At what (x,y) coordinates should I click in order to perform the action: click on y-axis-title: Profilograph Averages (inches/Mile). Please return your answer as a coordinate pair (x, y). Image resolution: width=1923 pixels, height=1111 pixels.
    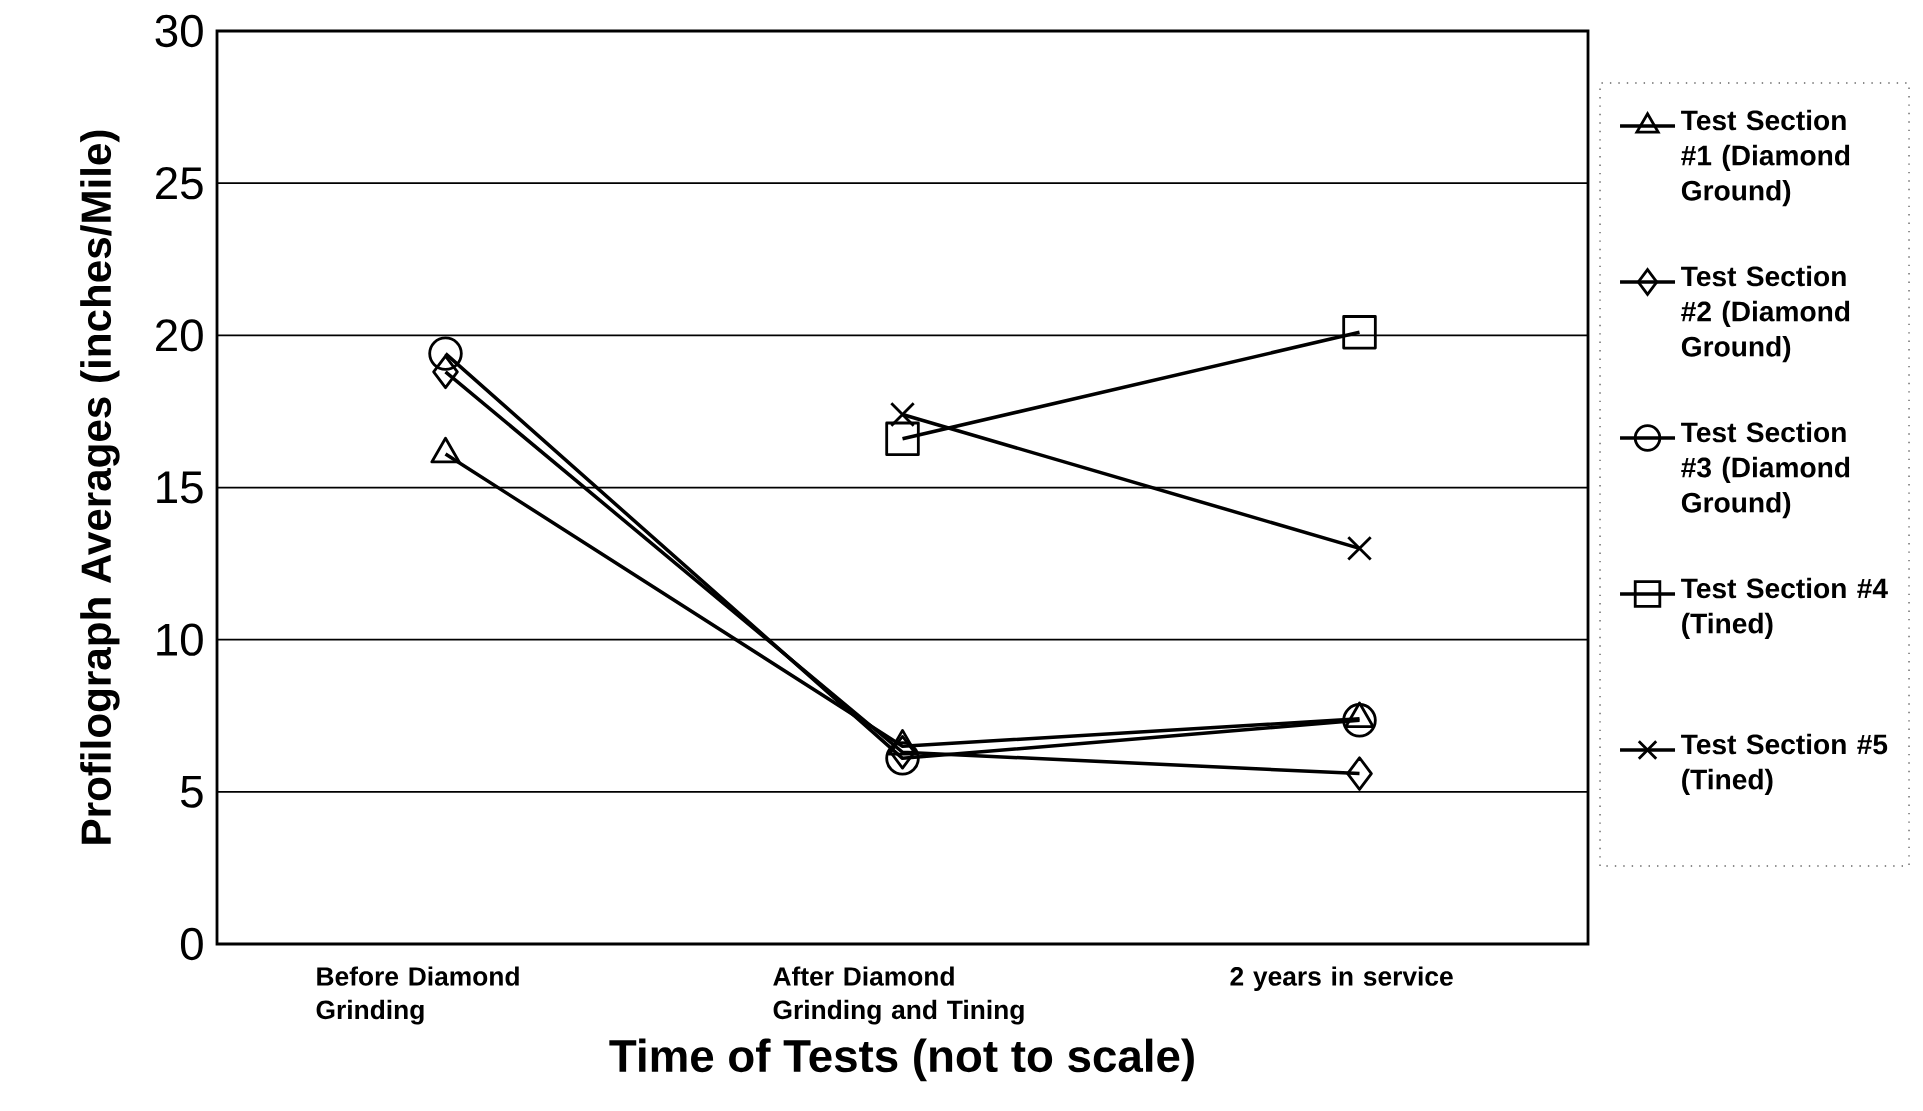
    Looking at the image, I should click on (100, 487).